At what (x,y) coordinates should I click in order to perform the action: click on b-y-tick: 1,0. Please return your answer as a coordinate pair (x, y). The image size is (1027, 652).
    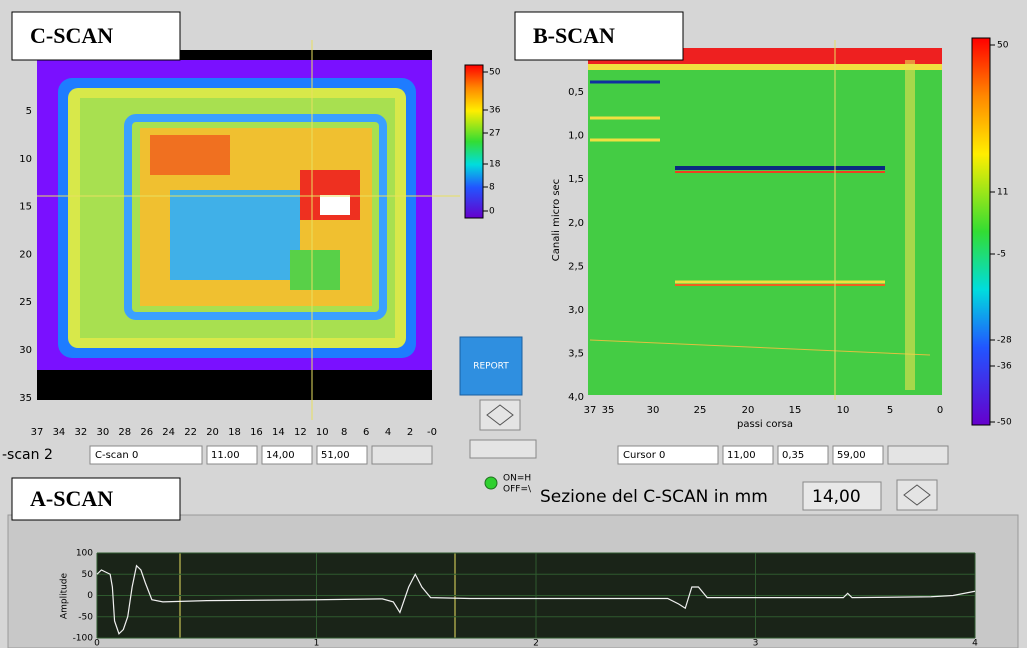
    Looking at the image, I should click on (576, 136).